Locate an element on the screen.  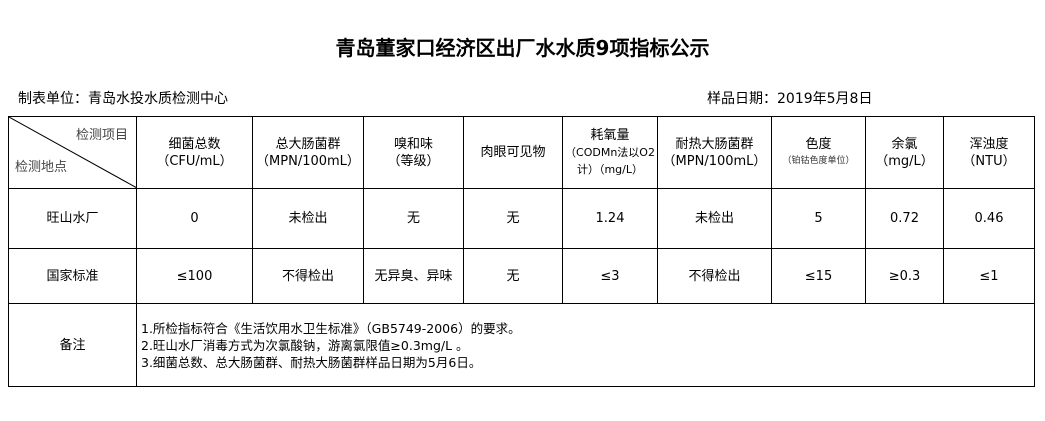
header-cell: 色度 （铂钴色度单位） is located at coordinates (818, 152).